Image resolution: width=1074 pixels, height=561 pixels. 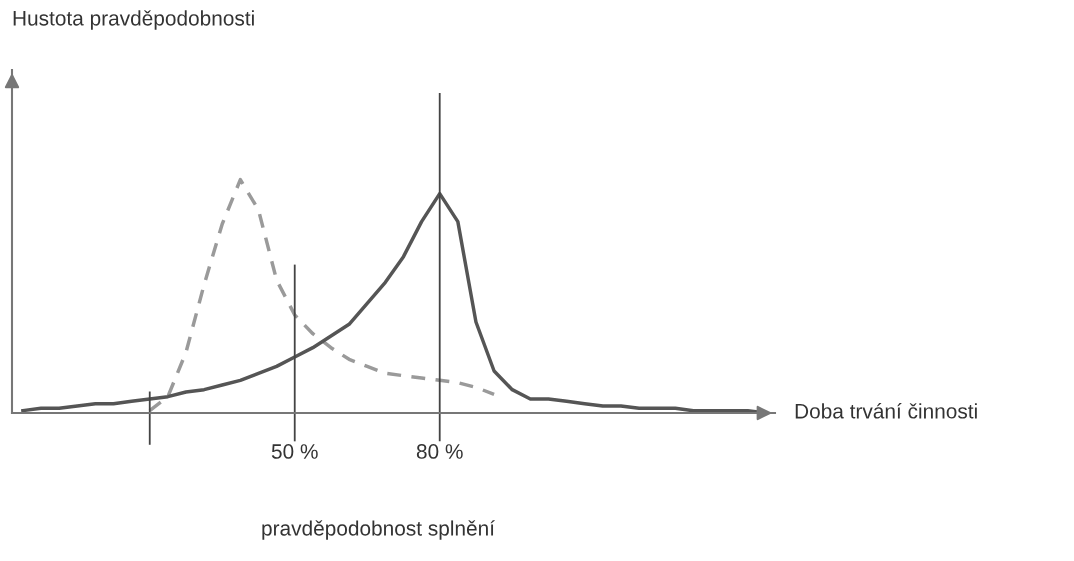 I want to click on x-tick-label: 50 %, so click(x=294, y=451).